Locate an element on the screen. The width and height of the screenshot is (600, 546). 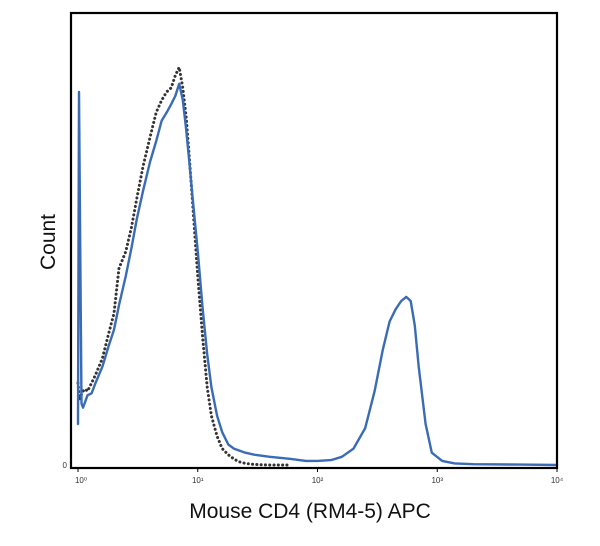
x-tick-label: 10⁰ is located at coordinates (81, 480).